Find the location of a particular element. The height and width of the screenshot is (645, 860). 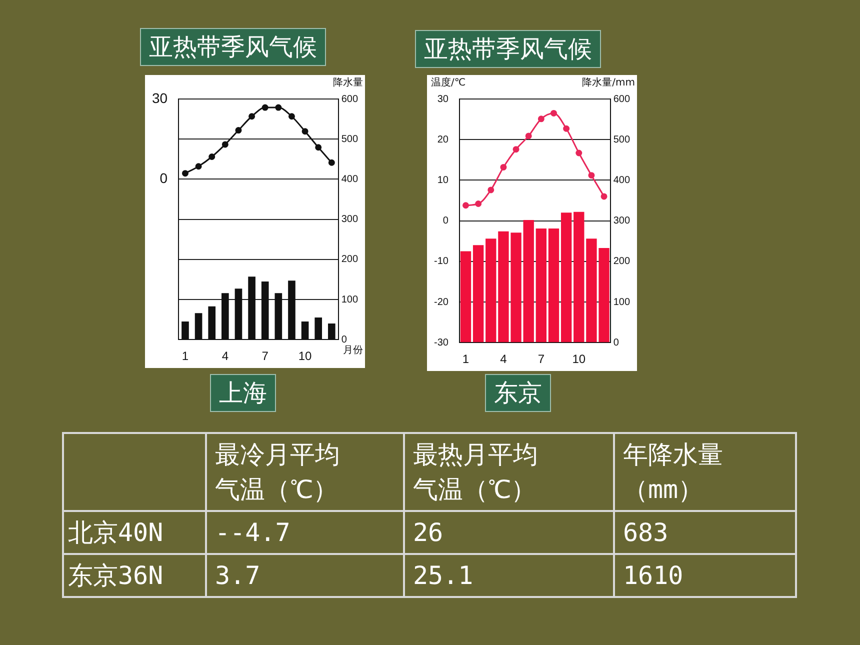

text: 3.7 is located at coordinates (237, 575).